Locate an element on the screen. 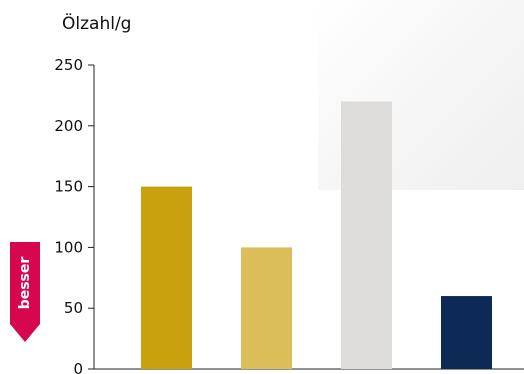 This screenshot has height=374, width=524. y-tick-label: 50 is located at coordinates (73, 308).